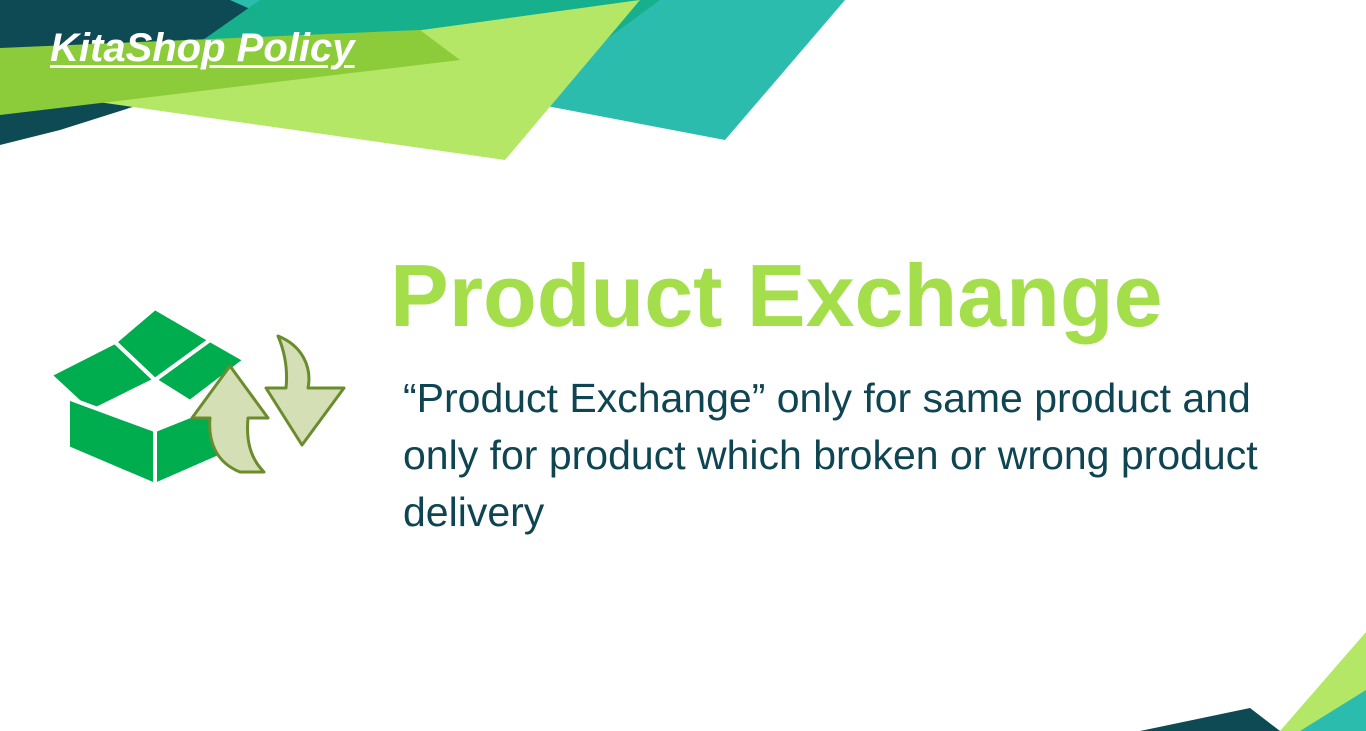  Describe the element at coordinates (147, 396) in the screenshot. I see `box-icon` at that location.